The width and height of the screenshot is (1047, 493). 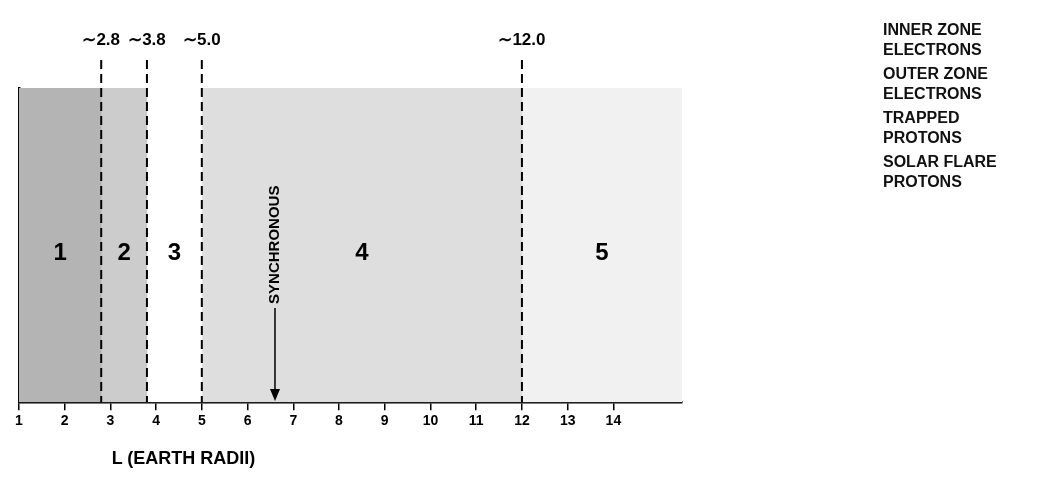 What do you see at coordinates (183, 458) in the screenshot?
I see `x-axis-title: L (EARTH RADII)` at bounding box center [183, 458].